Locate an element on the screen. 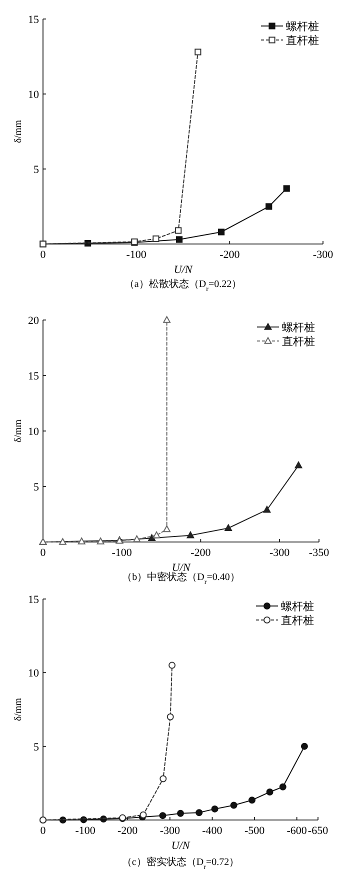  y-tick-label: 20 is located at coordinates (34, 321).